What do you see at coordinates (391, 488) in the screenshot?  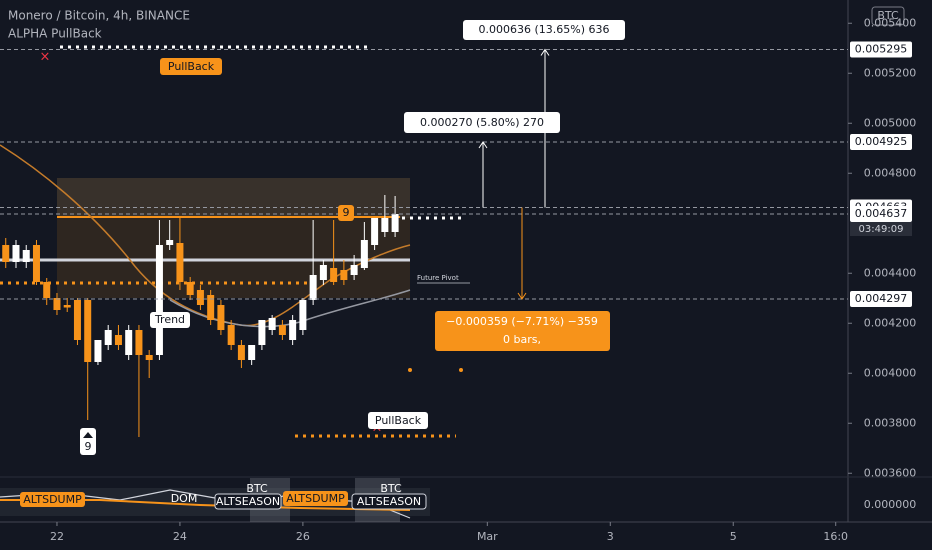 I see `indicator-label: BTC` at bounding box center [391, 488].